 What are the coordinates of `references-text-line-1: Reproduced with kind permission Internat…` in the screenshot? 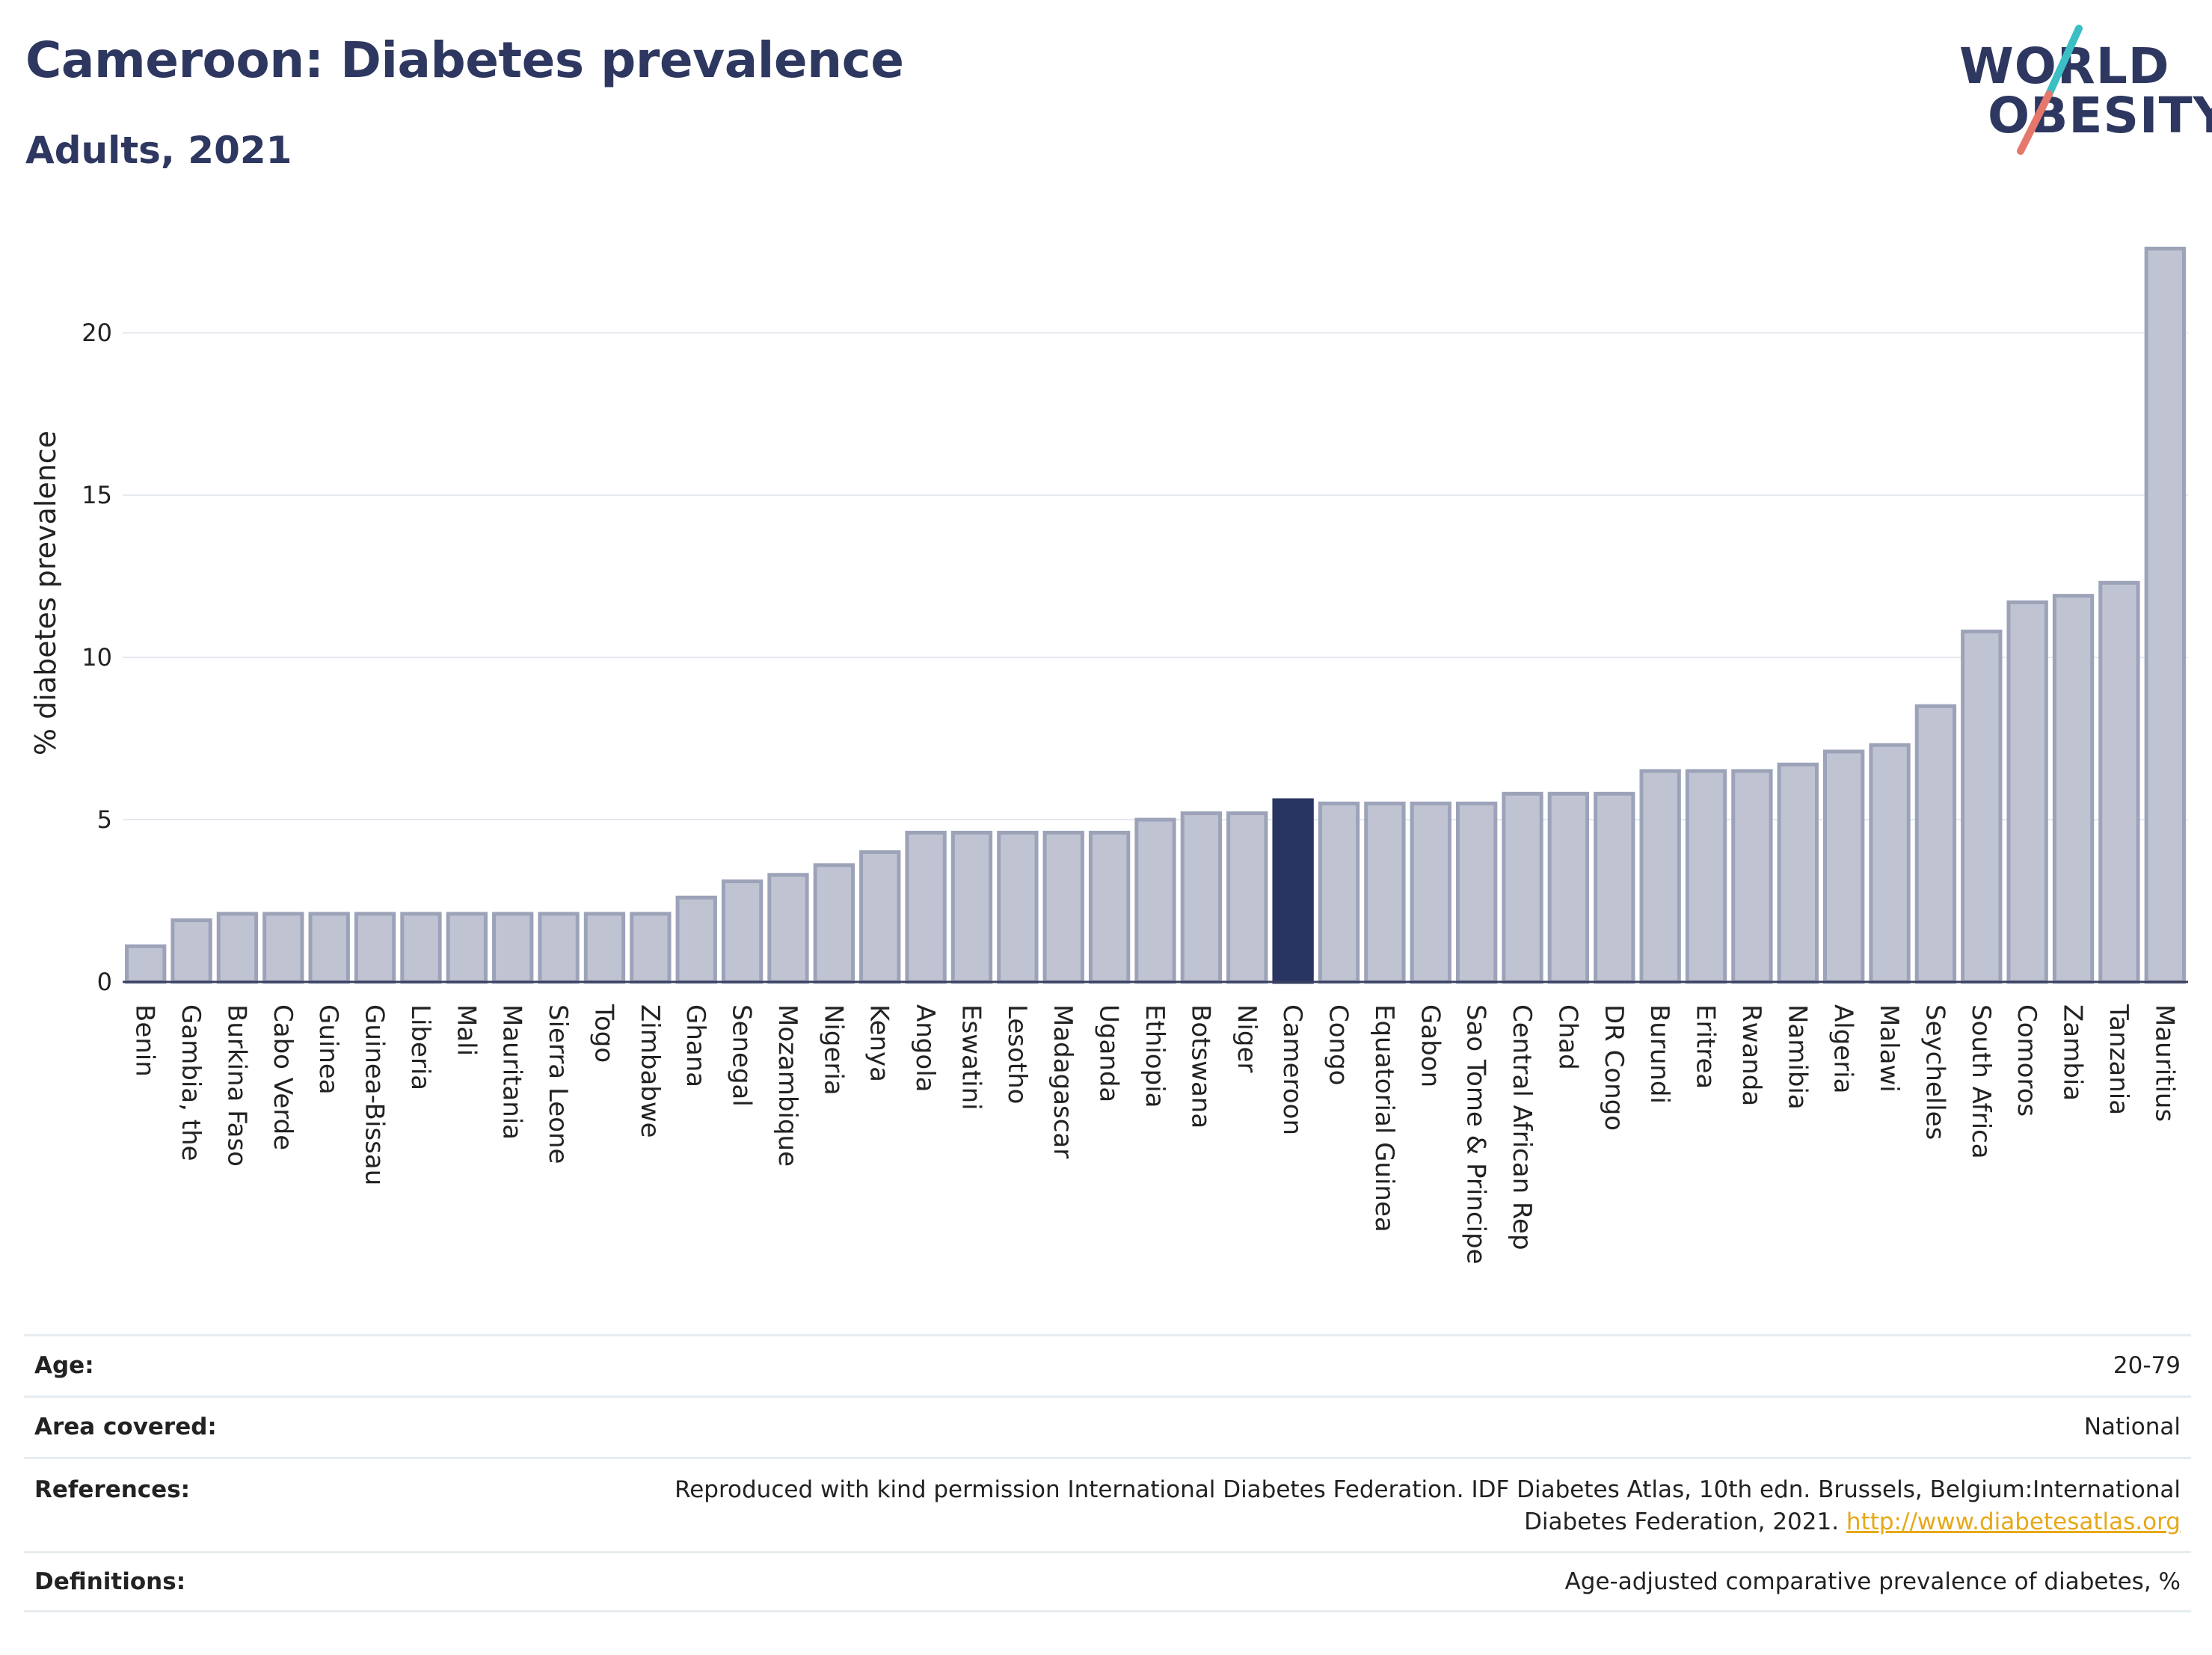 It's located at (1428, 1489).